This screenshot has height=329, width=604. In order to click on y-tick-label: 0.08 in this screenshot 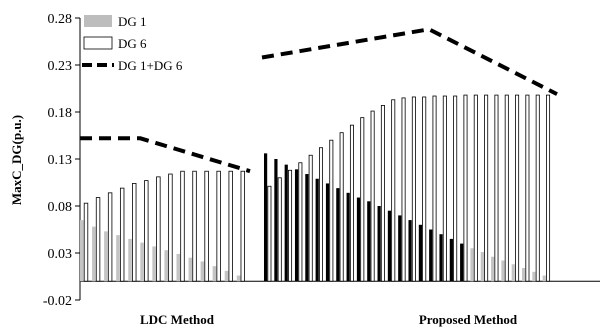, I will do `click(60, 207)`.